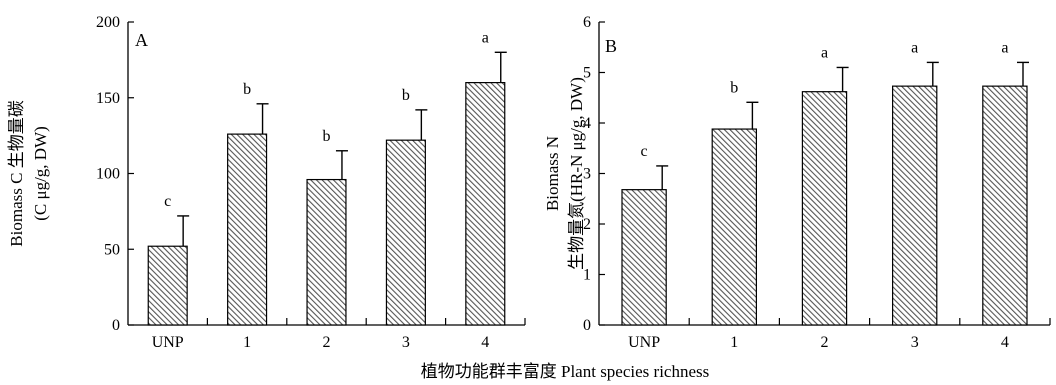 The image size is (1056, 385). Describe the element at coordinates (565, 371) in the screenshot. I see `shared-x-axis-label: 植物功能群丰富度 Plant species richness` at that location.